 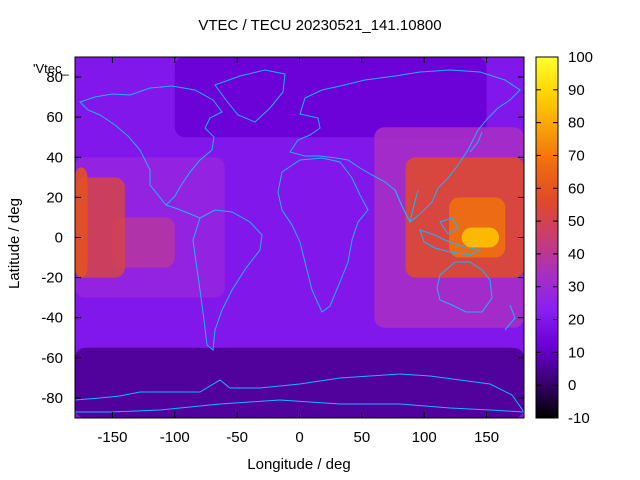 I want to click on coastline-north-america, so click(x=151, y=145).